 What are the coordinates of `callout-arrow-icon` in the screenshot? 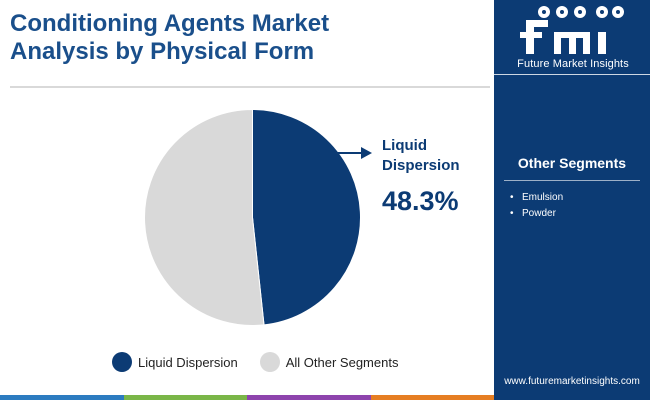 It's located at (352, 153).